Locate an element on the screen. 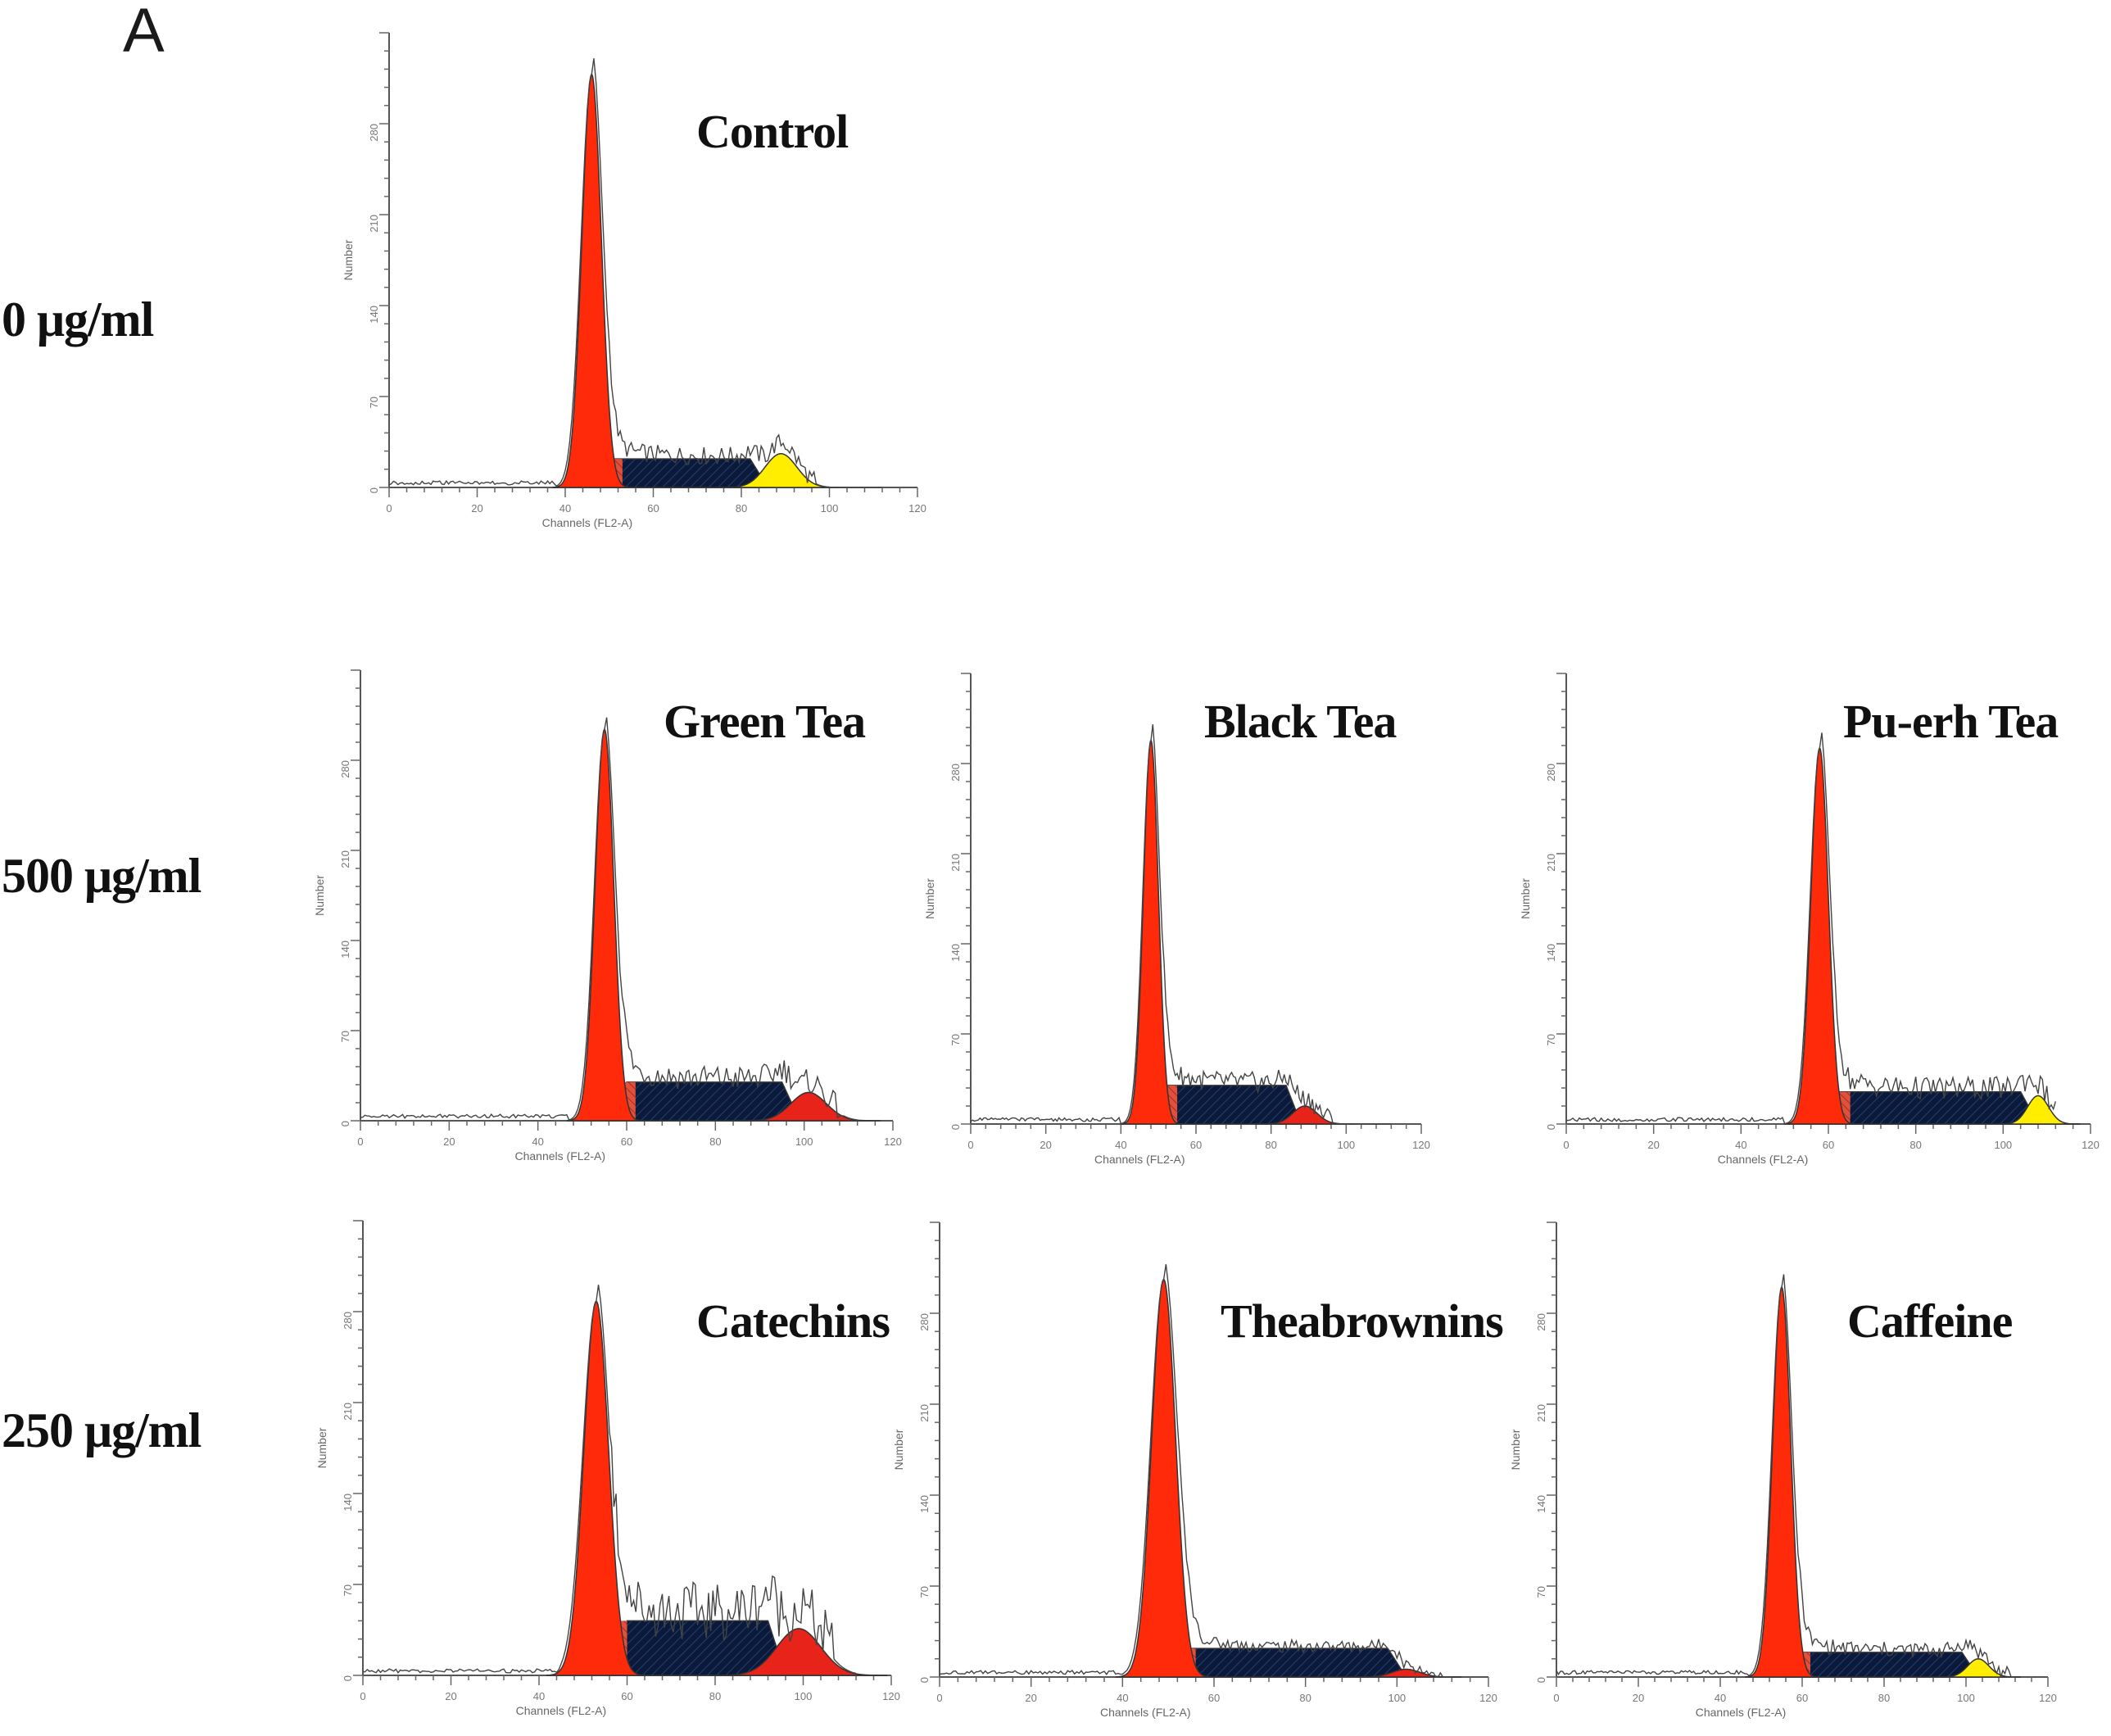 The image size is (2111, 1736). chart-title: Black Tea is located at coordinates (1300, 721).